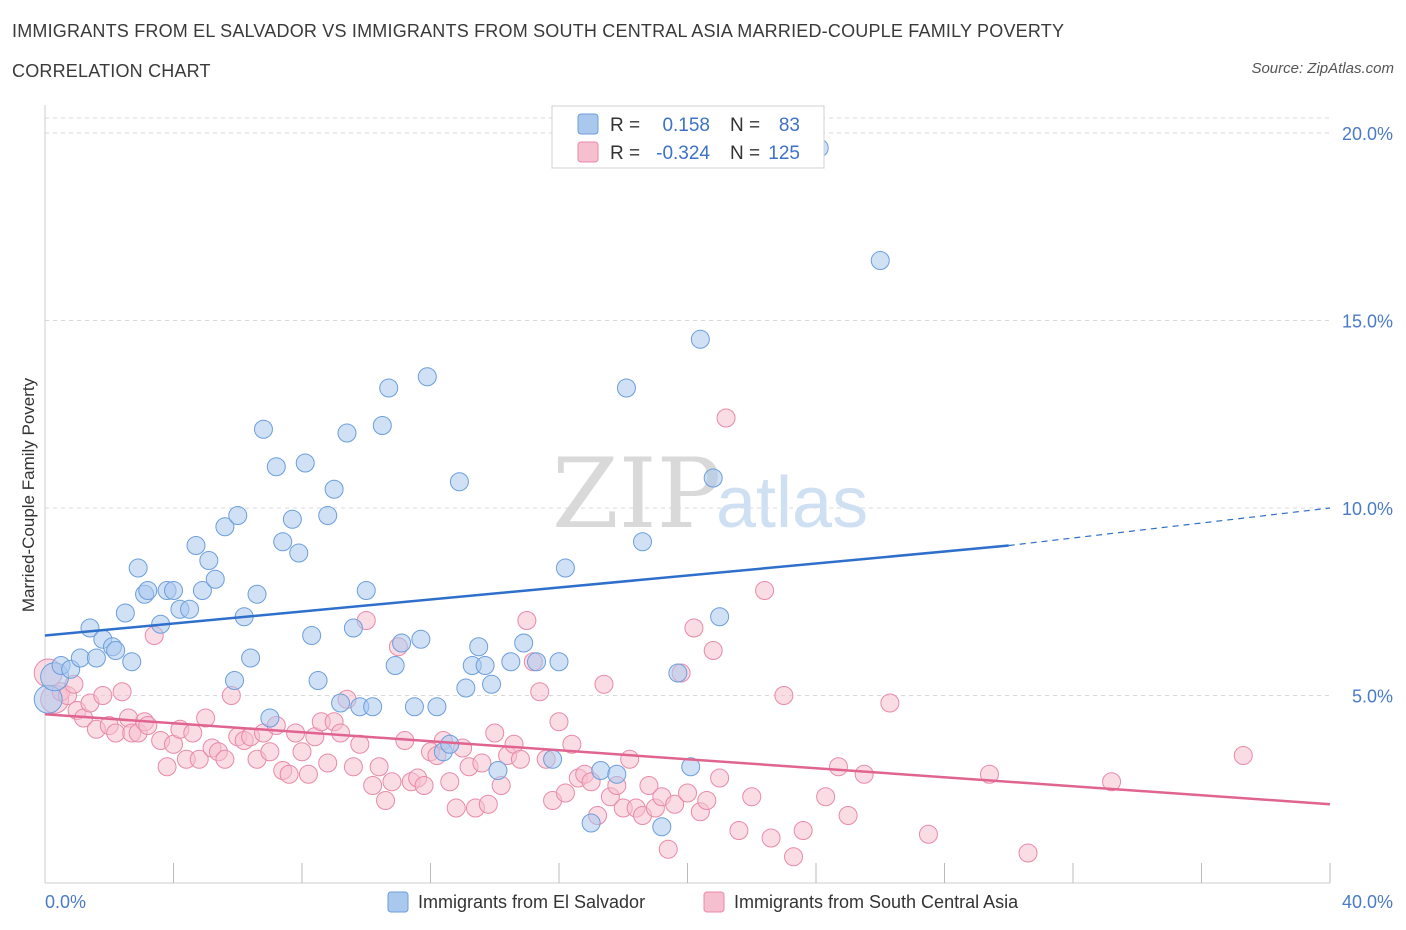 The width and height of the screenshot is (1406, 930). Describe the element at coordinates (28, 494) in the screenshot. I see `y-axis-label: Married-Couple Family Poverty` at that location.